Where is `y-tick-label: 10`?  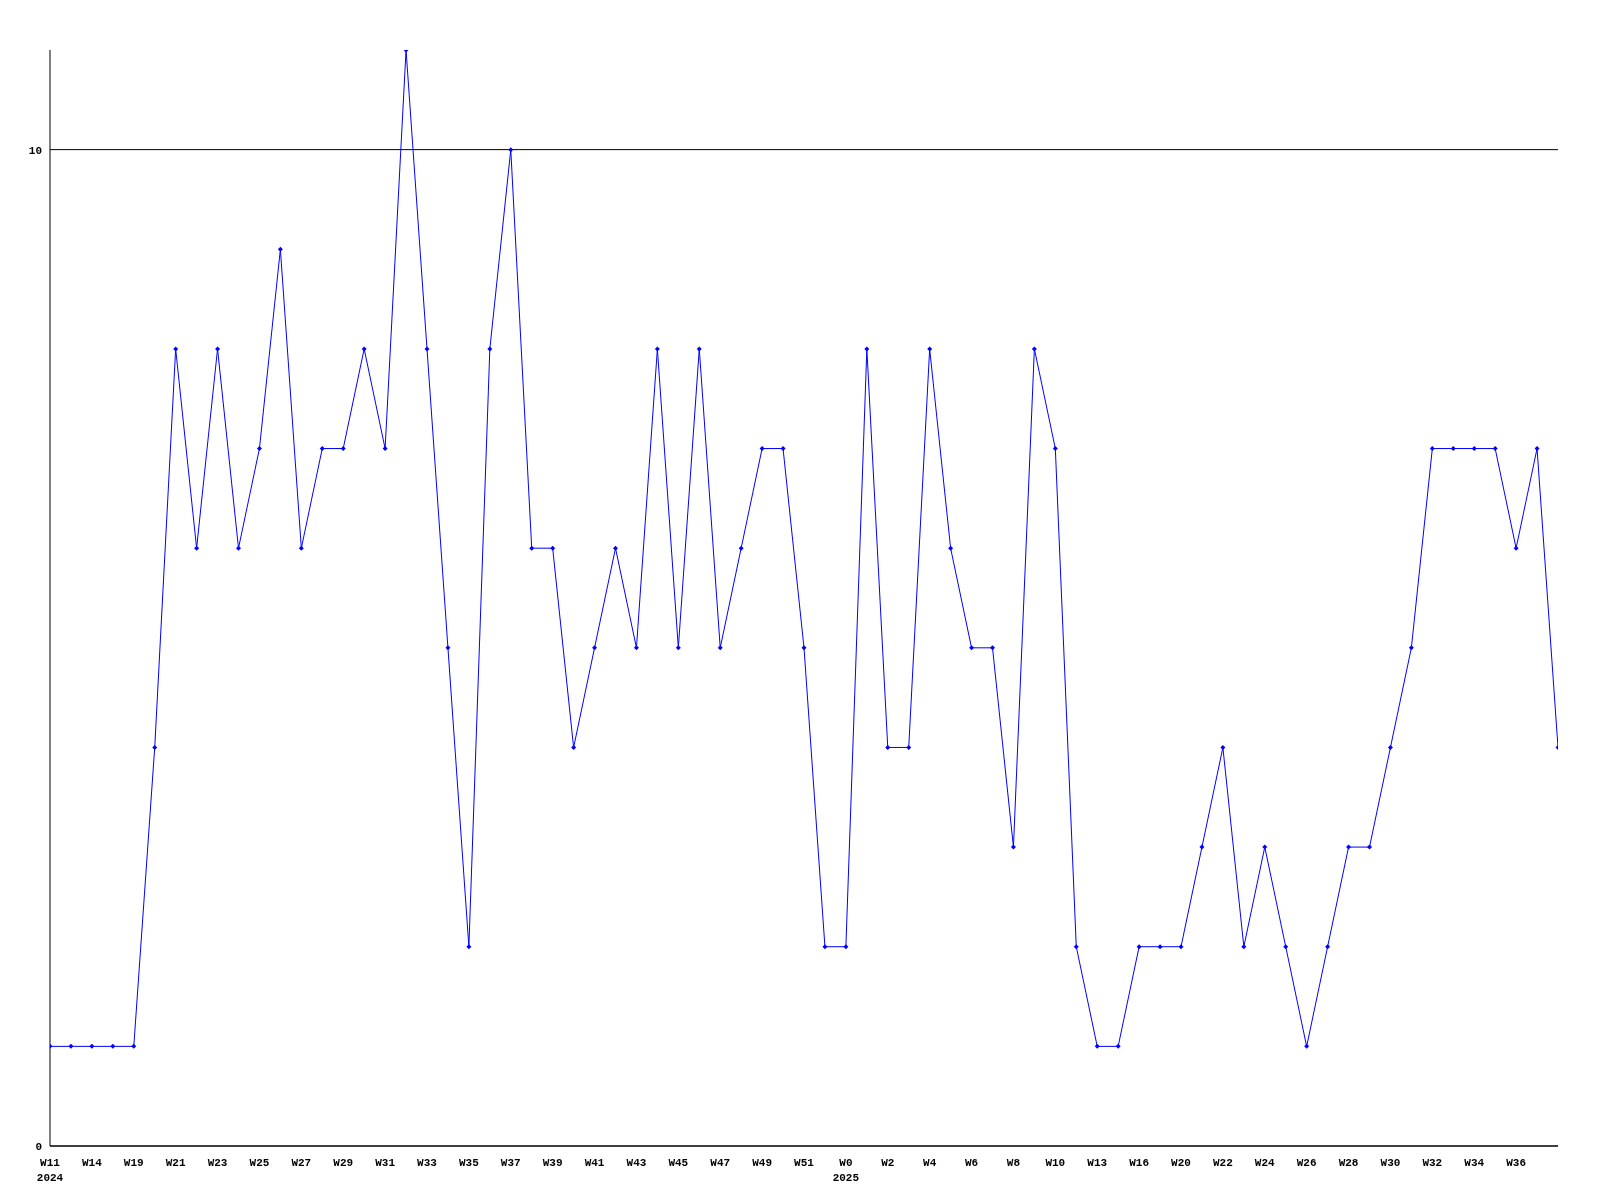
y-tick-label: 10 is located at coordinates (35, 150).